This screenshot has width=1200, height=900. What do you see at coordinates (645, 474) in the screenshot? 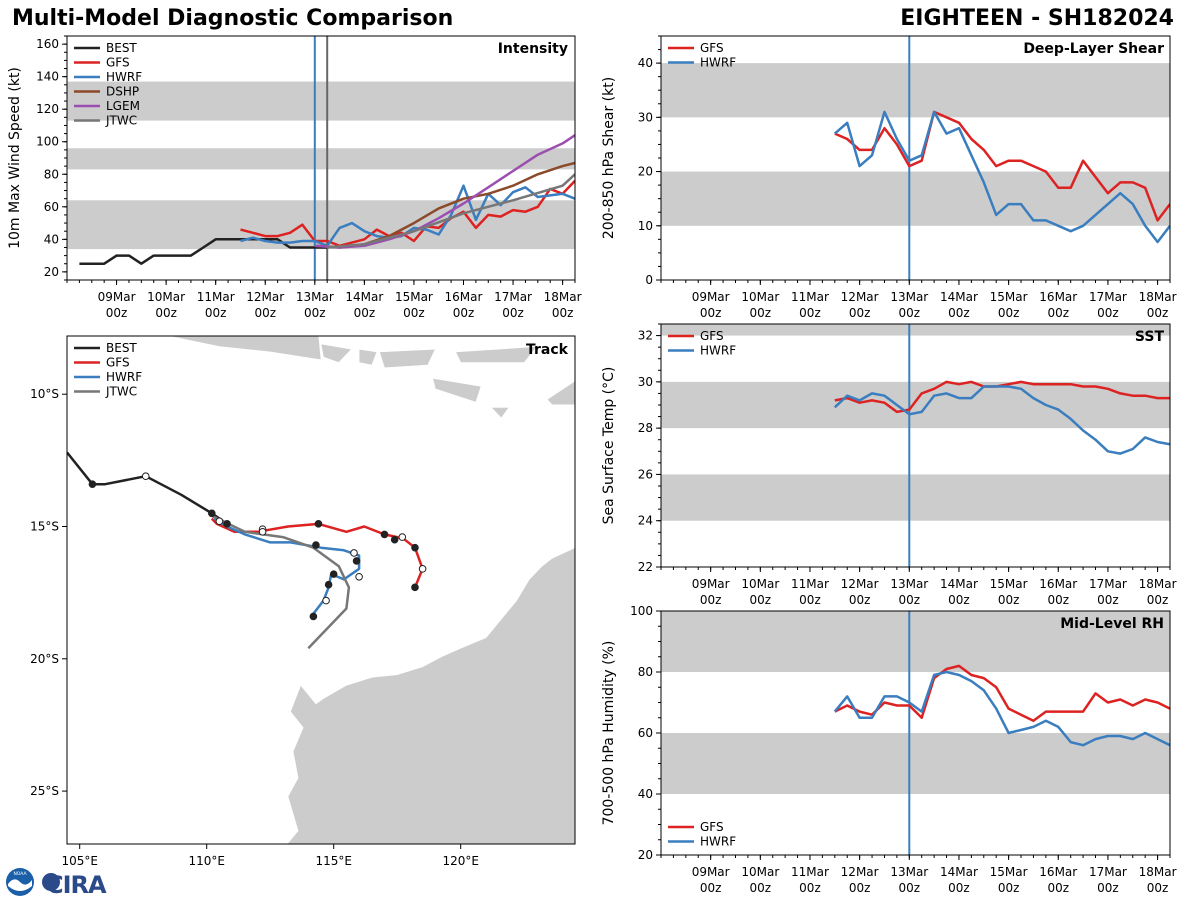
I see `sst-ytick-label: 26` at bounding box center [645, 474].